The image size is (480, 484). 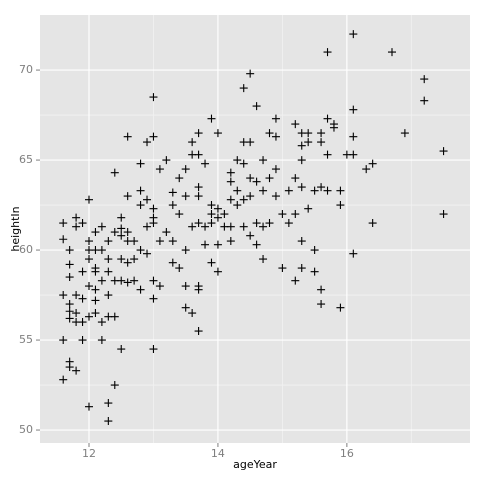 I want to click on x-tick-label: 14, so click(x=218, y=453).